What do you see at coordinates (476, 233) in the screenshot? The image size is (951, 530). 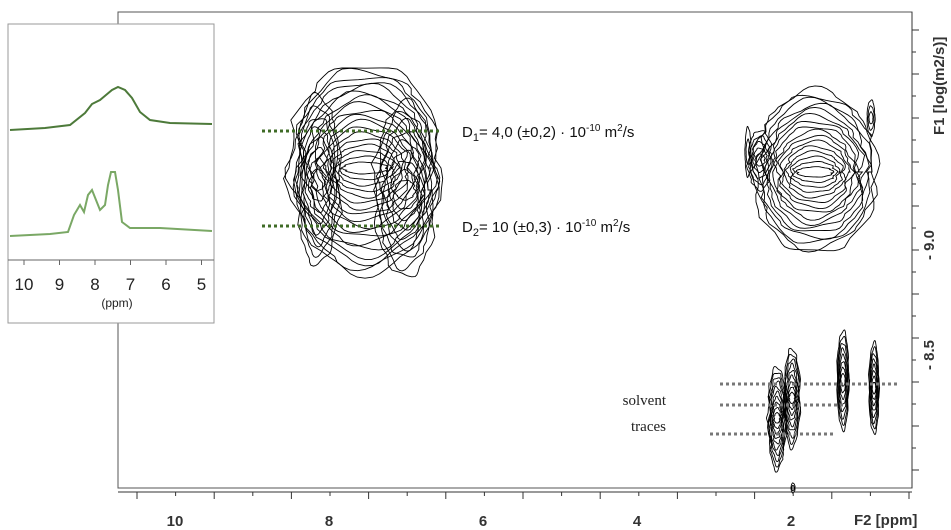 I see `subscript: 2` at bounding box center [476, 233].